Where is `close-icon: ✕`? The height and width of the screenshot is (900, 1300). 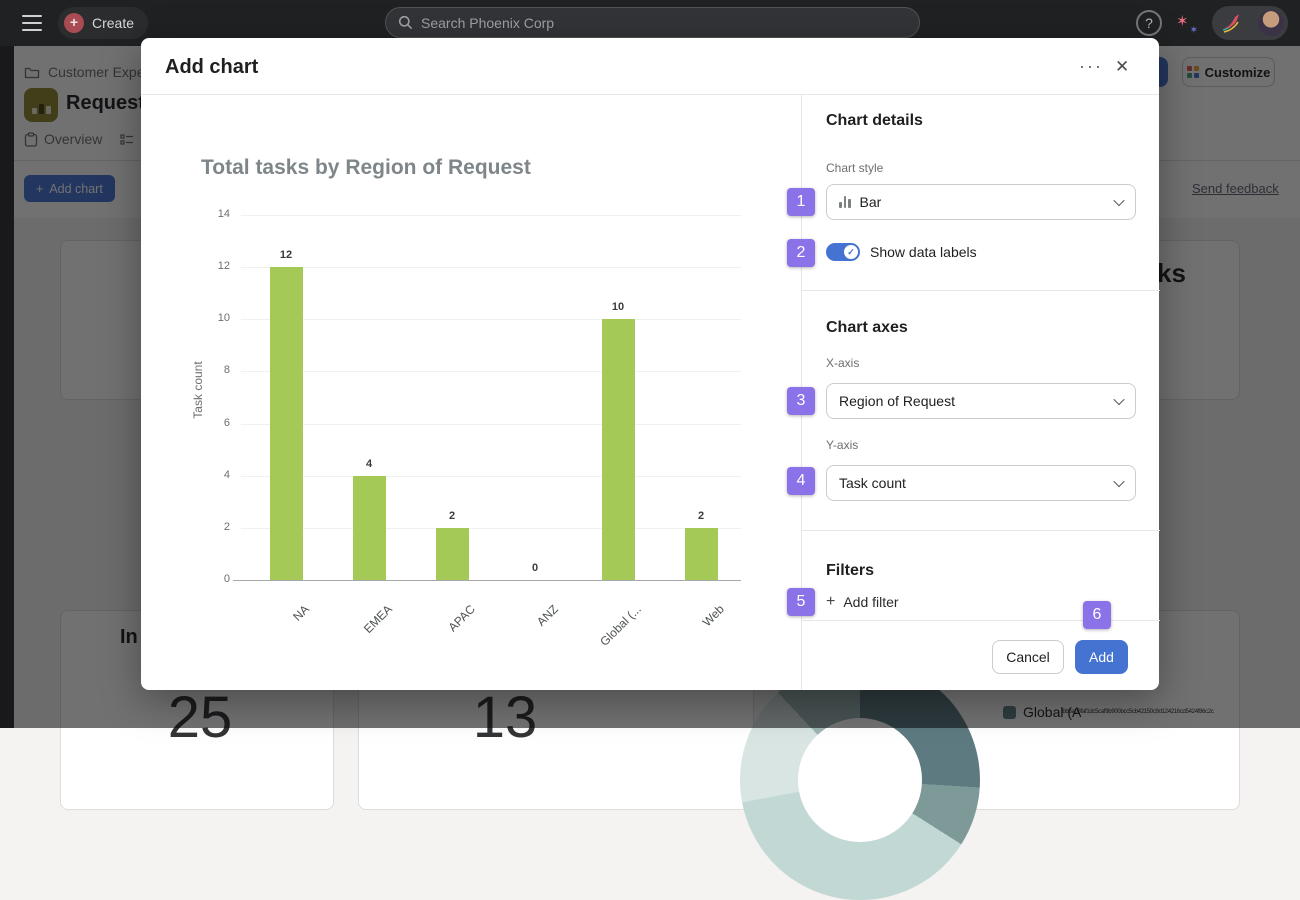 close-icon: ✕ is located at coordinates (1122, 66).